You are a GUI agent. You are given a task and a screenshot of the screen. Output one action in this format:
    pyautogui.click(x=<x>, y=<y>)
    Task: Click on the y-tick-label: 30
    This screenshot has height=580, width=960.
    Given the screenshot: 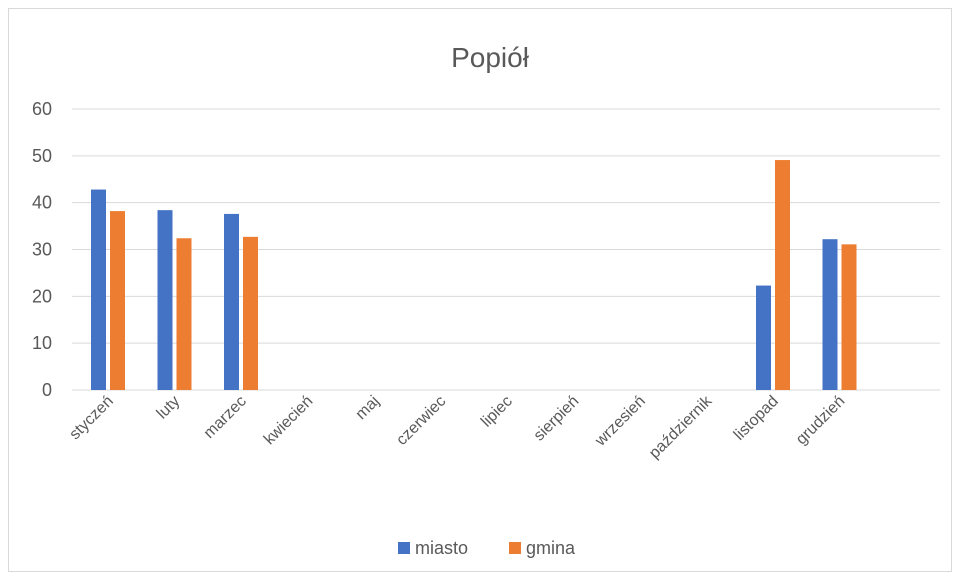 What is the action you would take?
    pyautogui.click(x=42, y=250)
    